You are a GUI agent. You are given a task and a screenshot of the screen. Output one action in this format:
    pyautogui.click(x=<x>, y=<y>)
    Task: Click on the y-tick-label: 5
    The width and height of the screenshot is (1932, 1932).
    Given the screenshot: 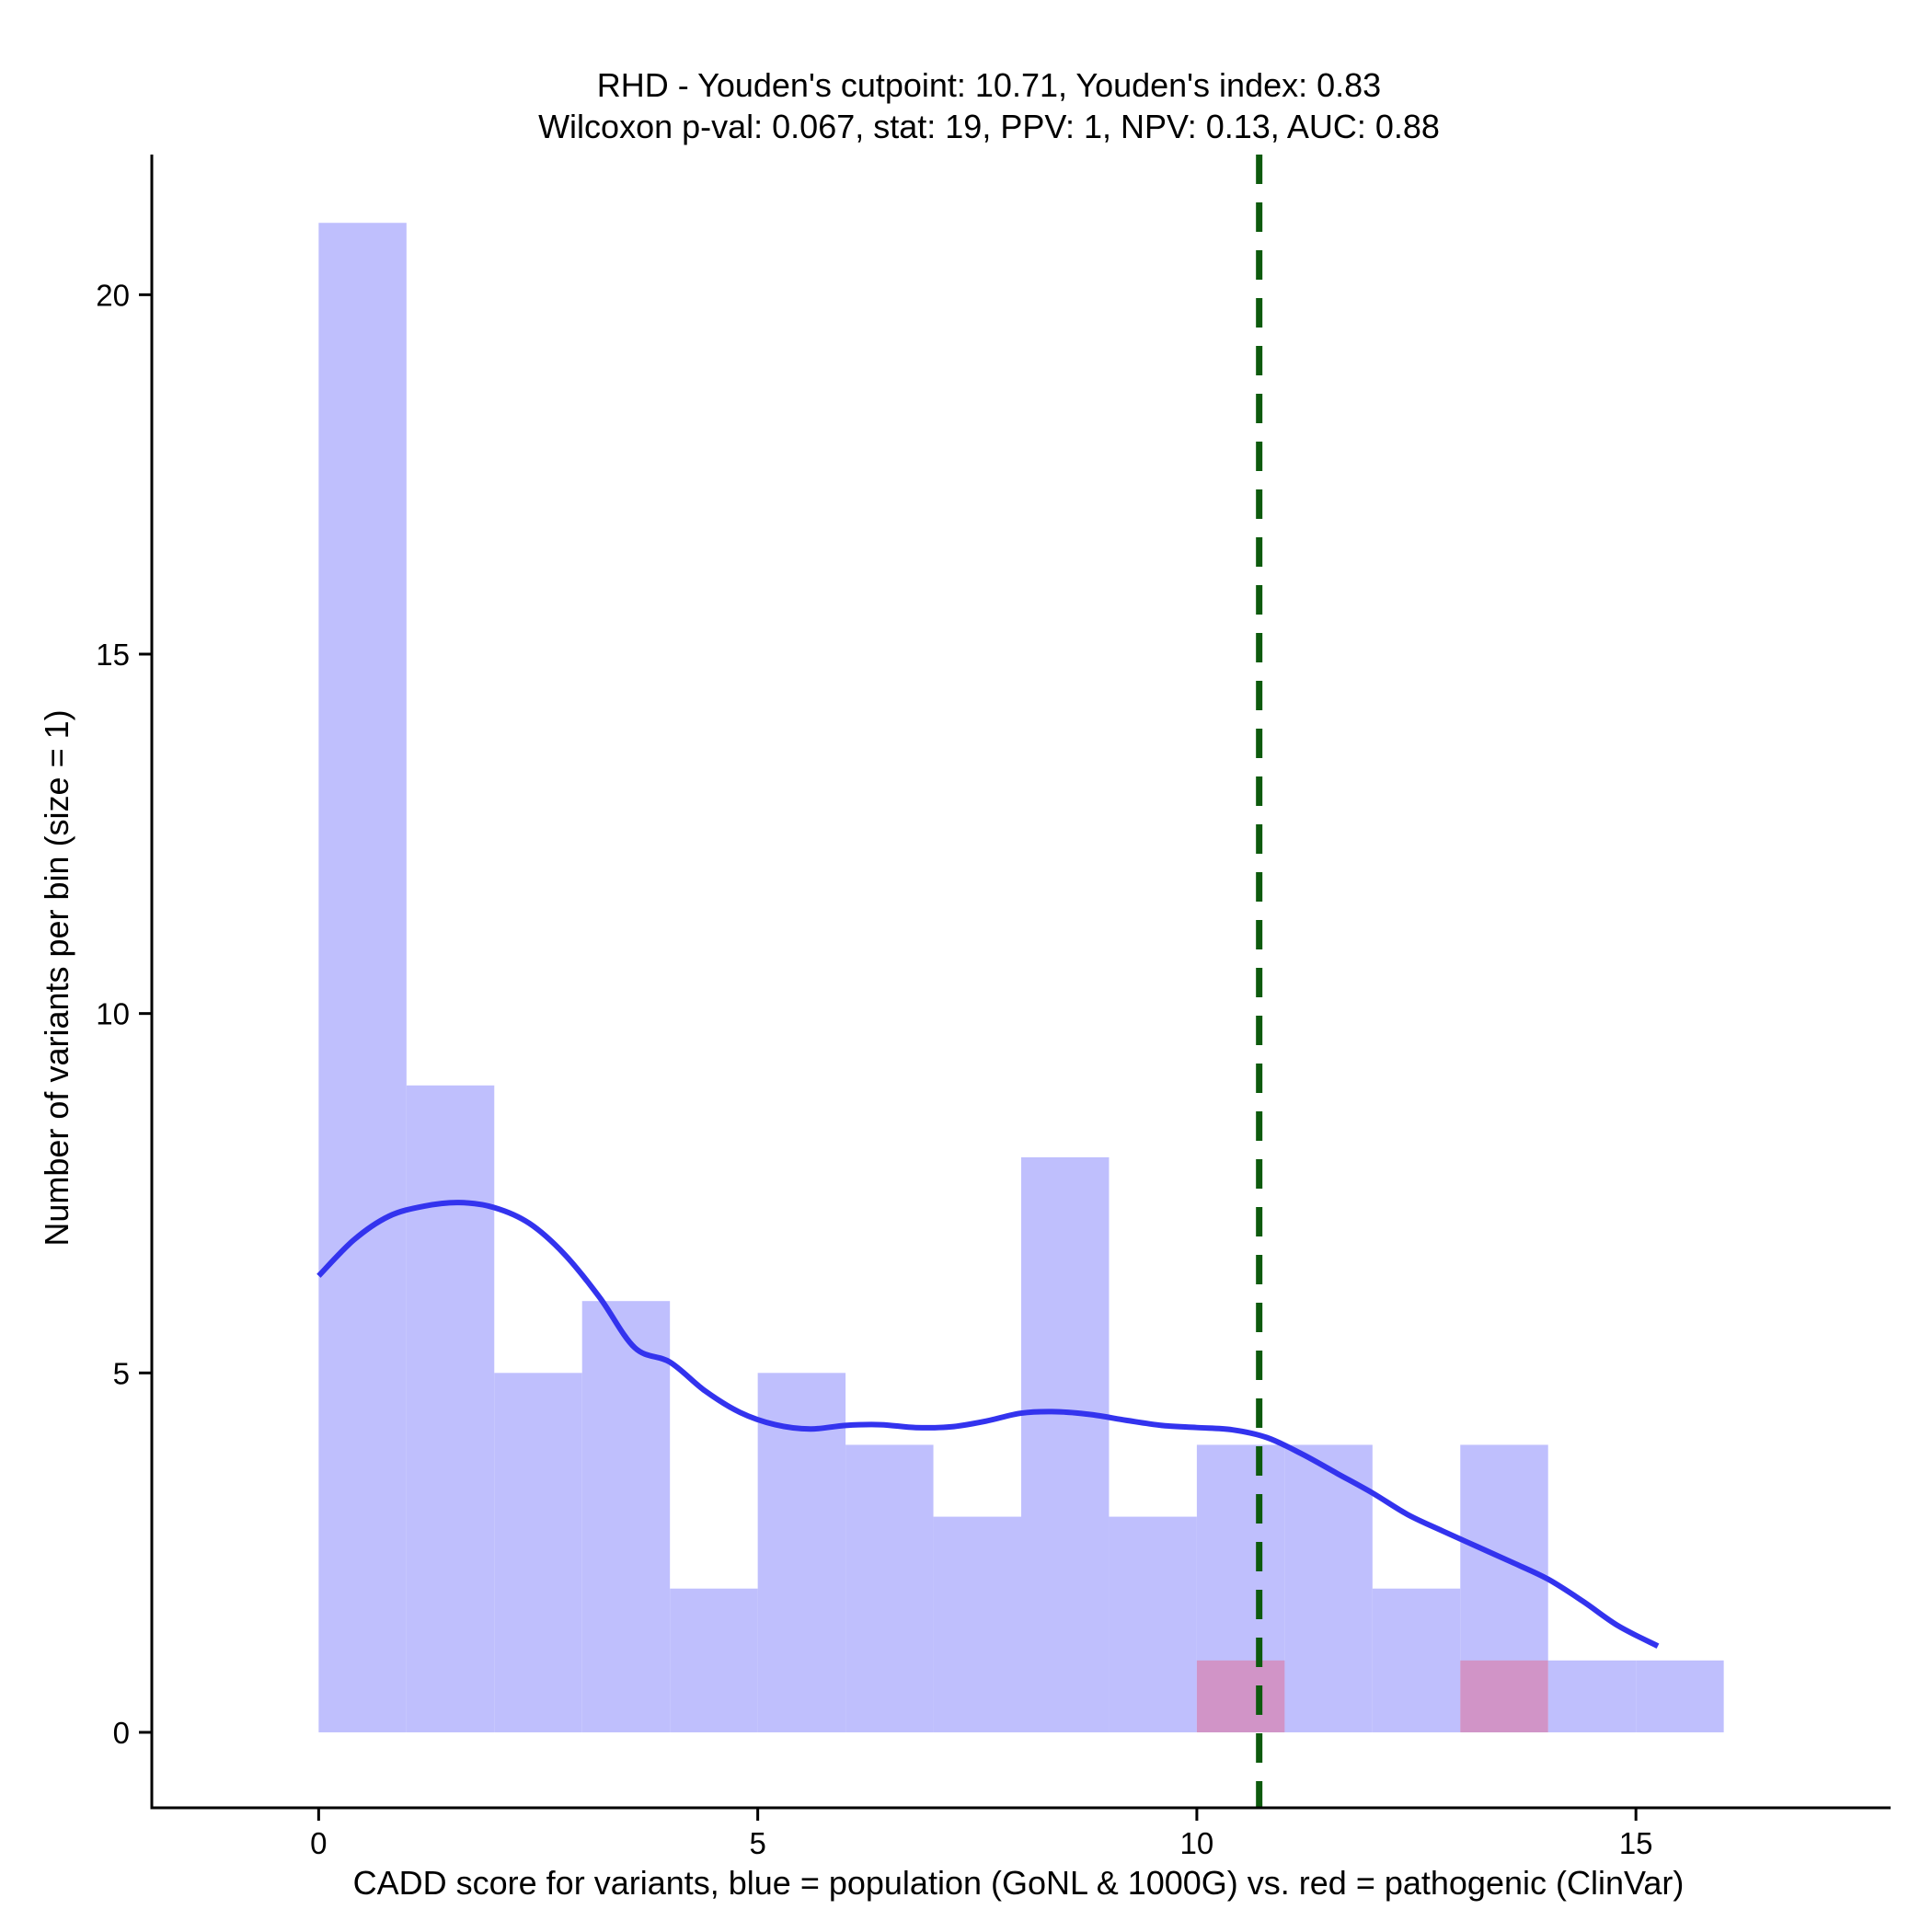 What is the action you would take?
    pyautogui.click(x=121, y=1373)
    